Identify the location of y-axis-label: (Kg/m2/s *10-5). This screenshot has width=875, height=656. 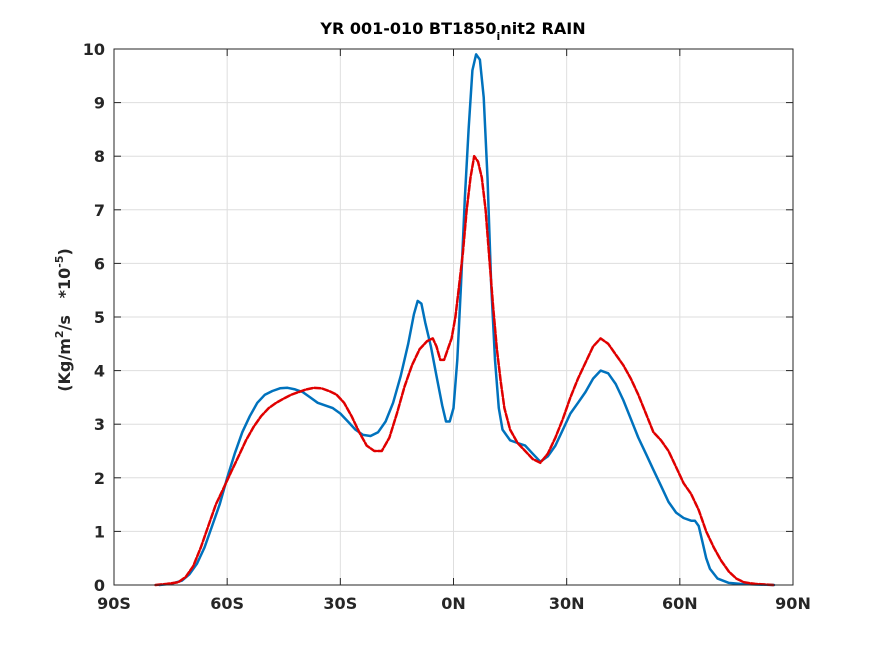
(63, 320).